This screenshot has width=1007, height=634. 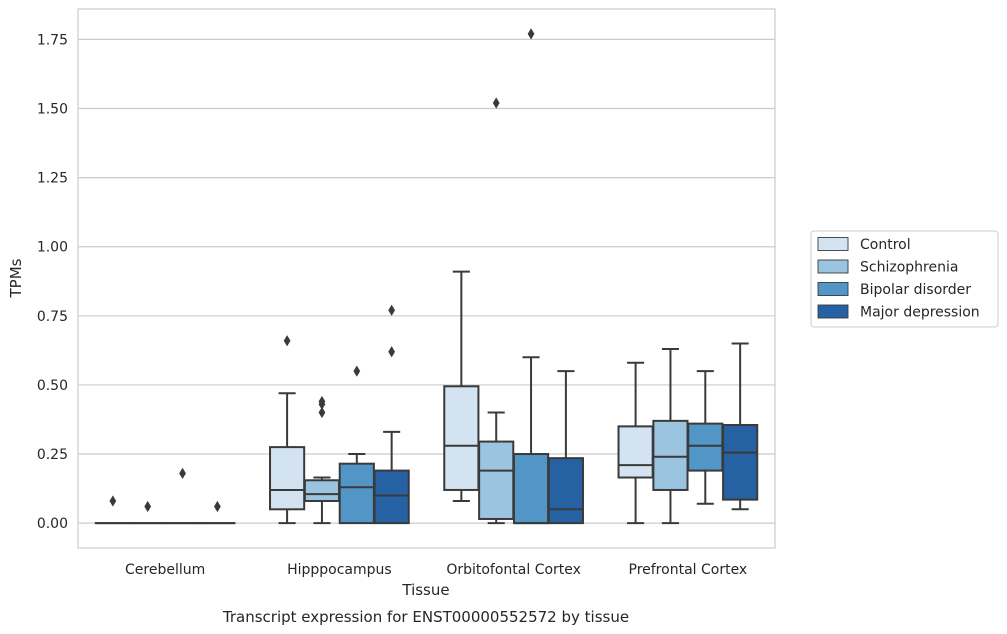 What do you see at coordinates (885, 245) in the screenshot?
I see `legend-label: Control` at bounding box center [885, 245].